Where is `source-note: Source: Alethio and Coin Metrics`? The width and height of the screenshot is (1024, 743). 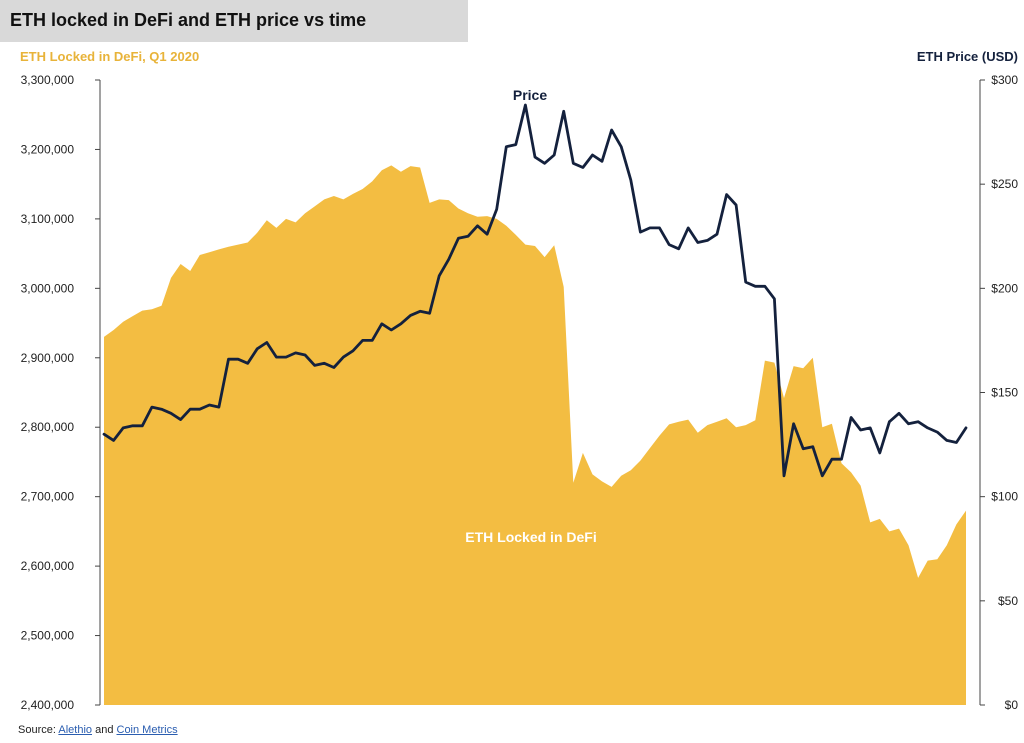
source-note: Source: Alethio and Coin Metrics is located at coordinates (98, 730).